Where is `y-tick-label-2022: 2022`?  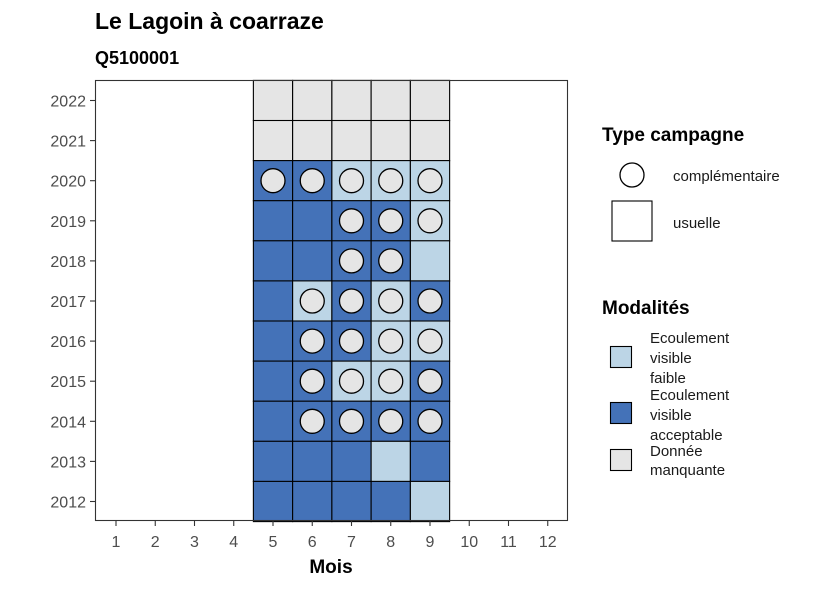 y-tick-label-2022: 2022 is located at coordinates (68, 102).